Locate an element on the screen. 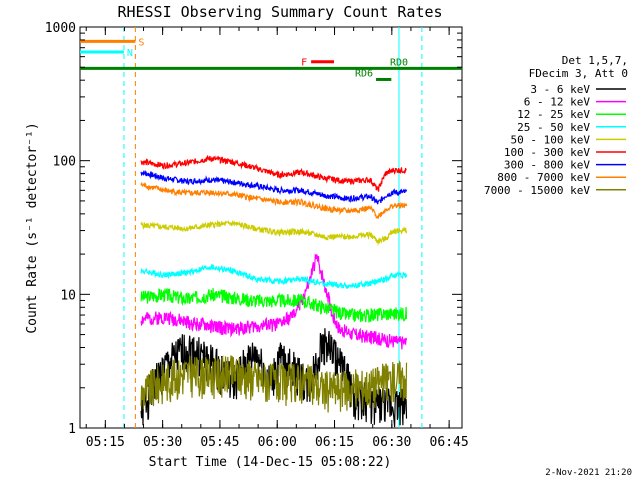 This screenshot has width=640, height=480. y-tick-label-0: 1 is located at coordinates (72, 429).